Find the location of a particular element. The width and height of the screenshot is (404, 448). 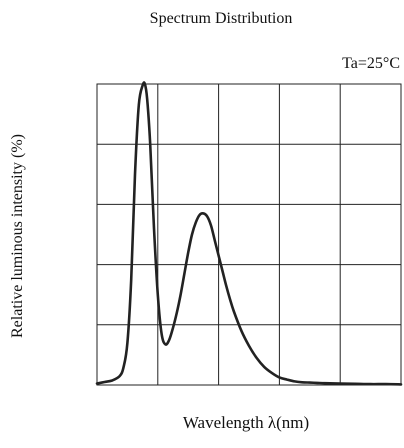

temperature-annotation: Ta=25°C is located at coordinates (371, 63).